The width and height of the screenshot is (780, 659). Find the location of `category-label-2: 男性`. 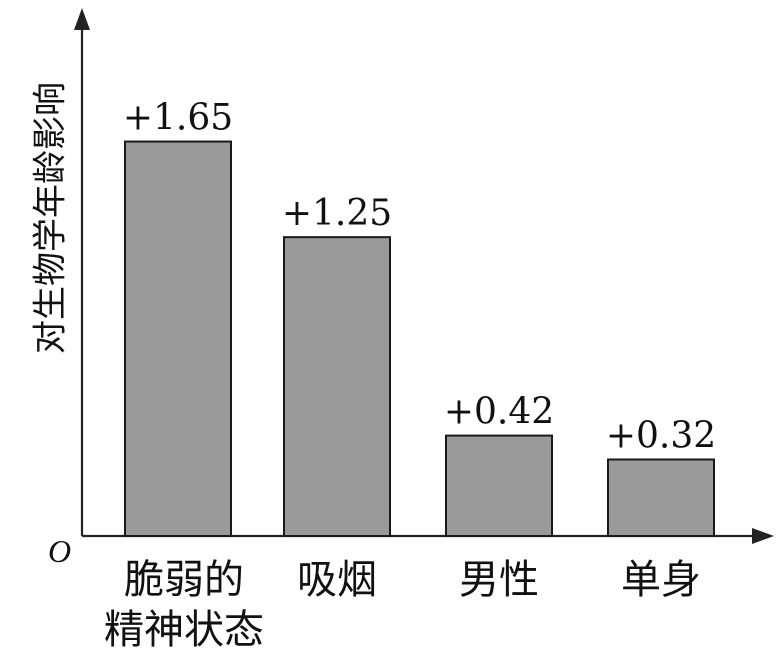

category-label-2: 男性 is located at coordinates (499, 580).